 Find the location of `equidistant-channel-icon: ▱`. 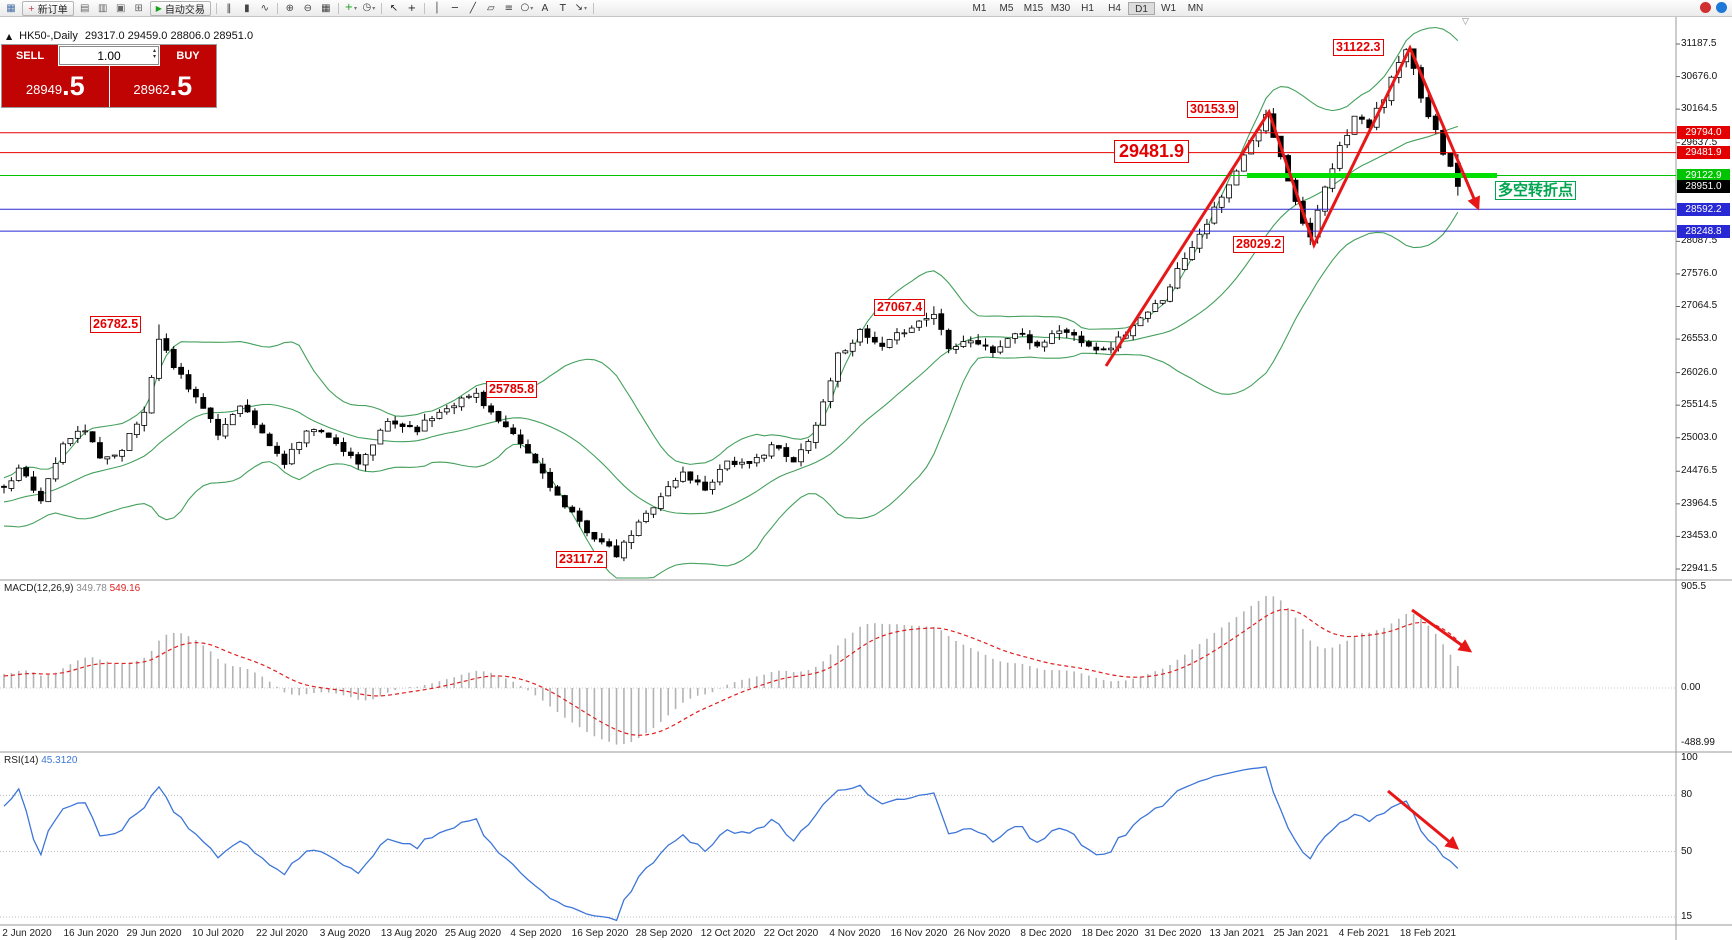

equidistant-channel-icon: ▱ is located at coordinates (491, 8).